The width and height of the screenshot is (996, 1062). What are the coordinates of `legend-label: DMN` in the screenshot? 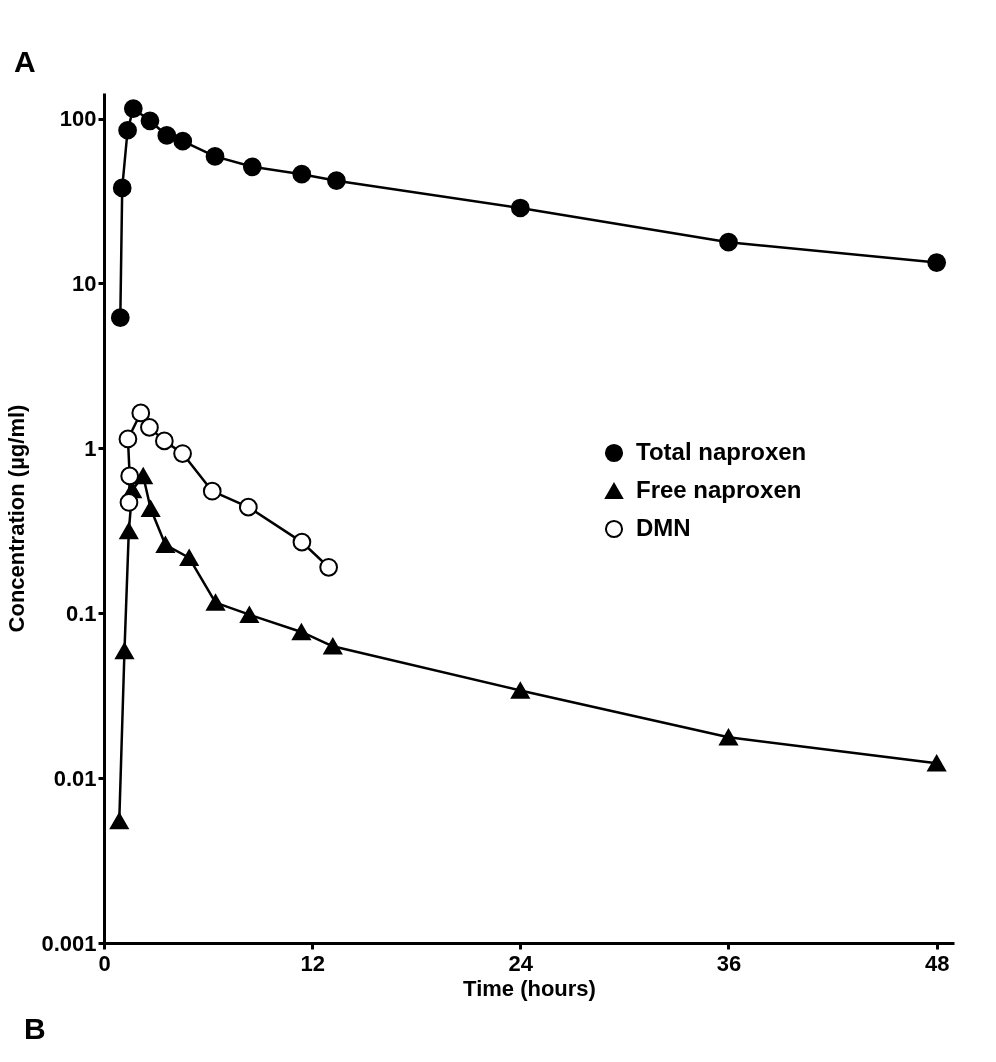 It's located at (663, 527).